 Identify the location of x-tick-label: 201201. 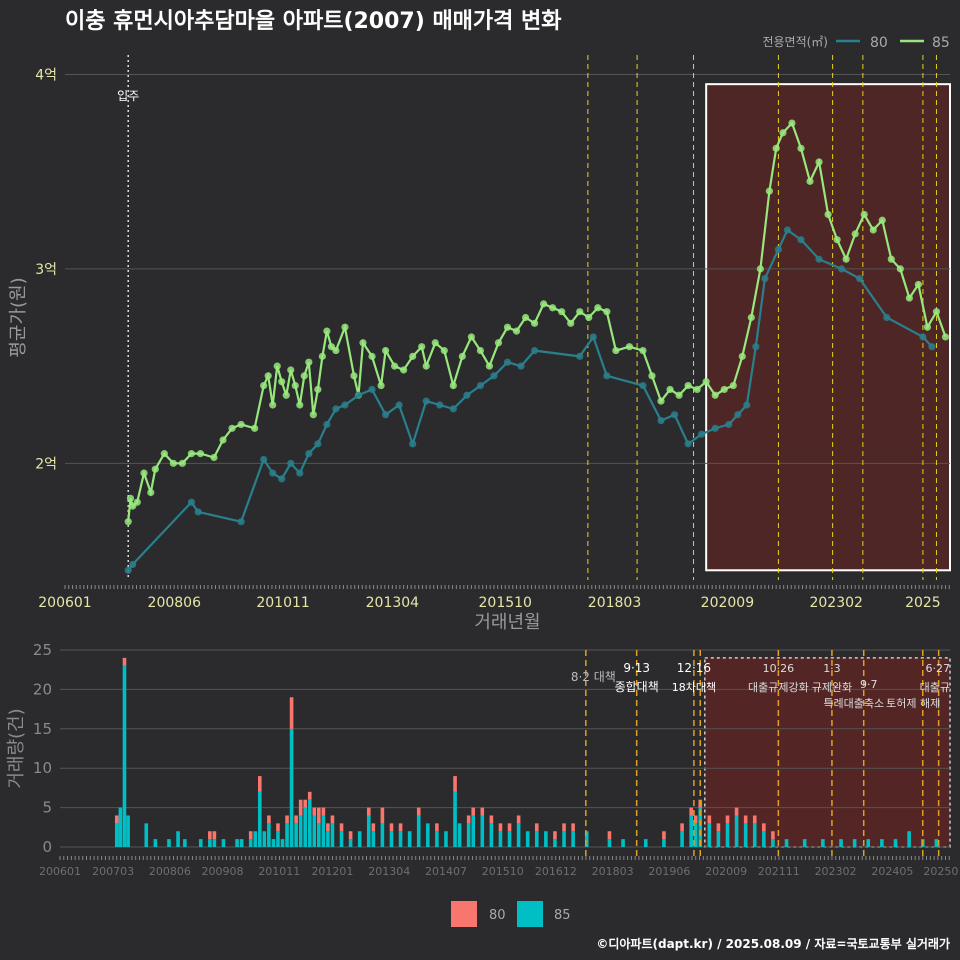
(332, 871).